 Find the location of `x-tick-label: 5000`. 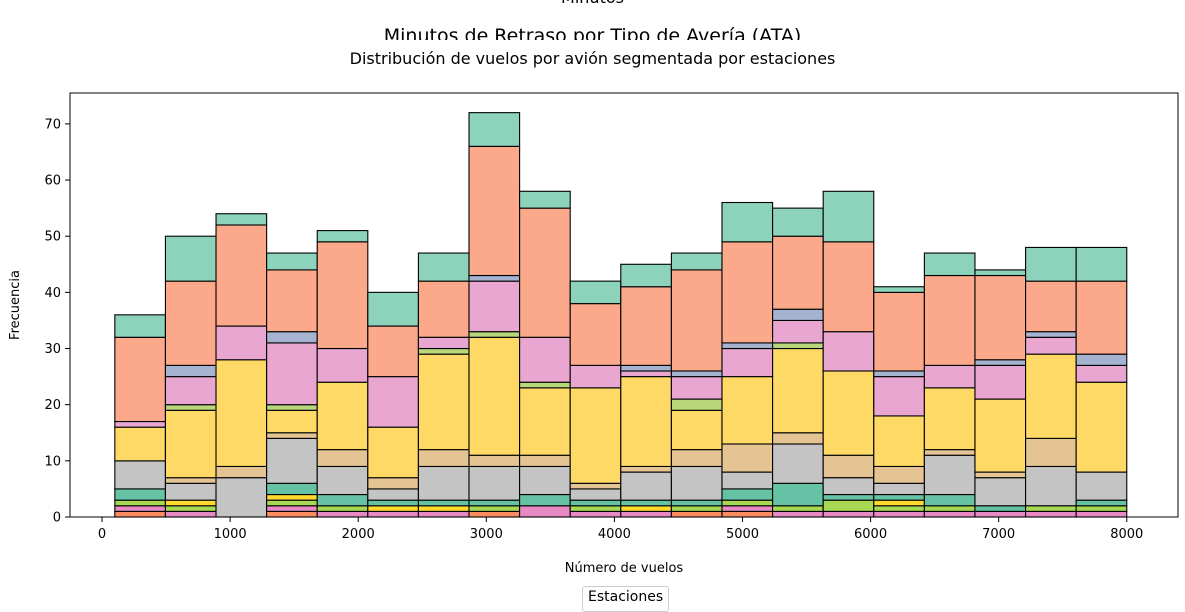

x-tick-label: 5000 is located at coordinates (742, 534).